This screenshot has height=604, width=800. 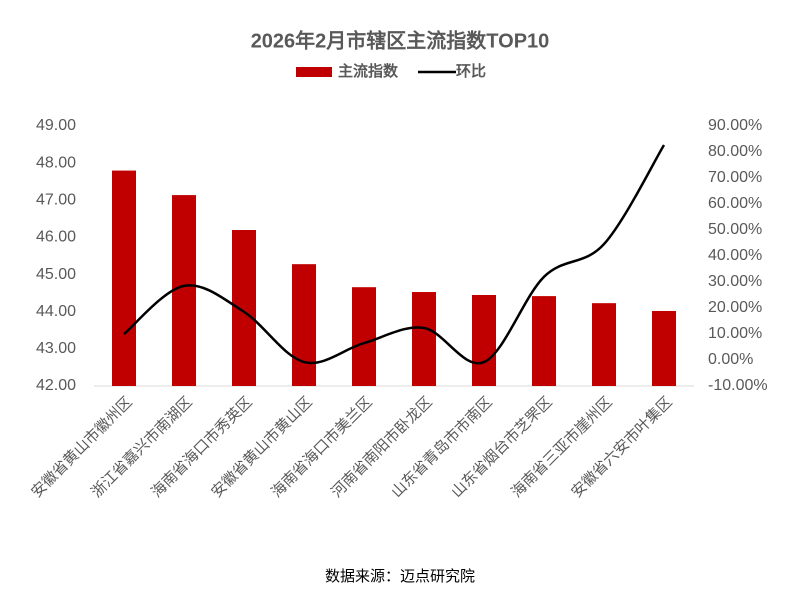 What do you see at coordinates (400, 576) in the screenshot?
I see `source: 数据来源：迈点研究院` at bounding box center [400, 576].